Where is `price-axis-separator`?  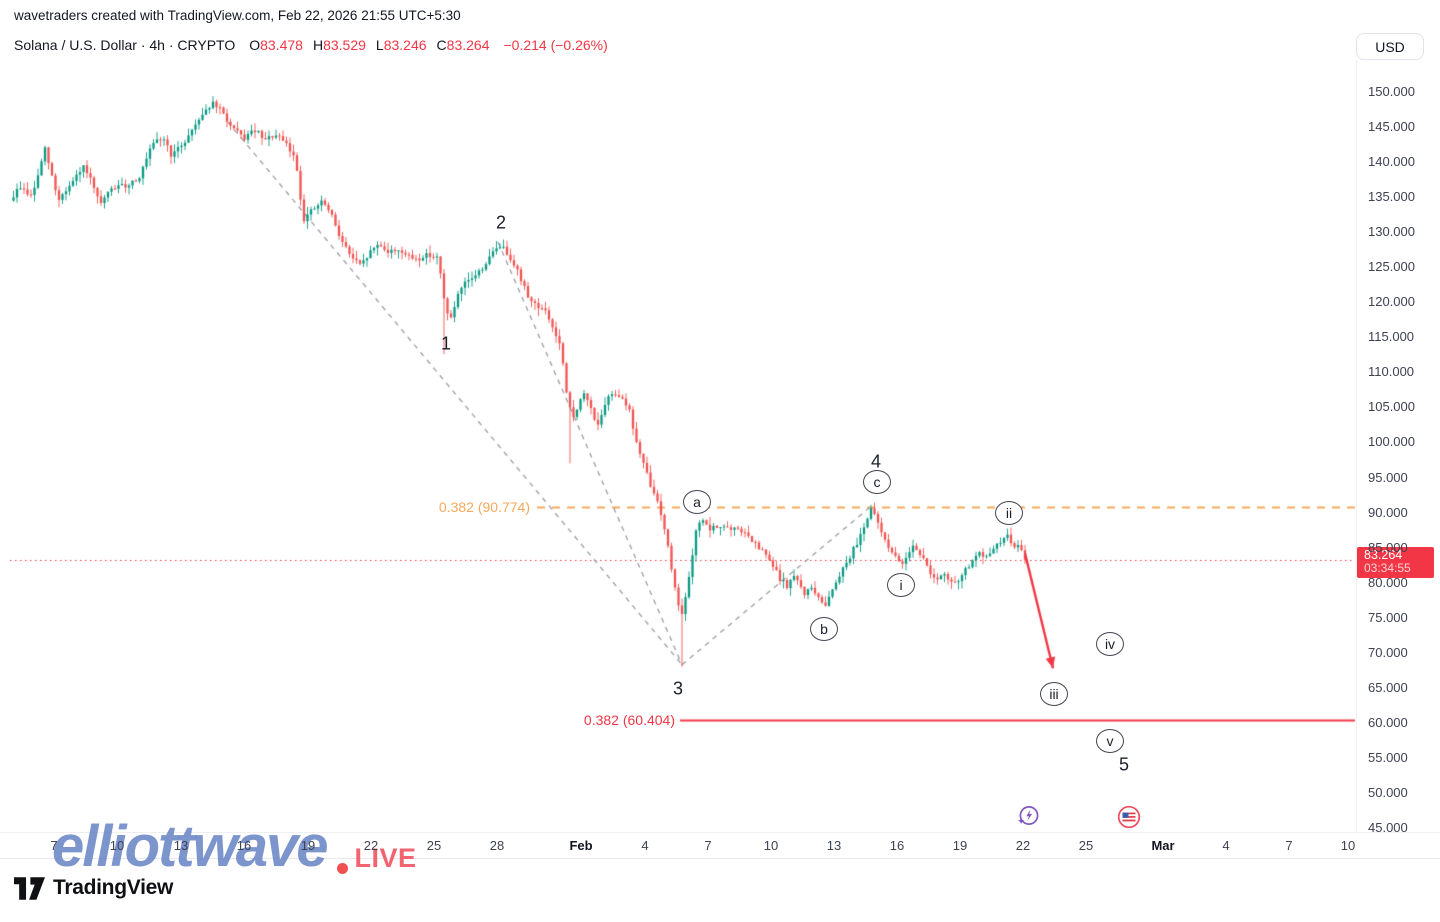 price-axis-separator is located at coordinates (1356, 446).